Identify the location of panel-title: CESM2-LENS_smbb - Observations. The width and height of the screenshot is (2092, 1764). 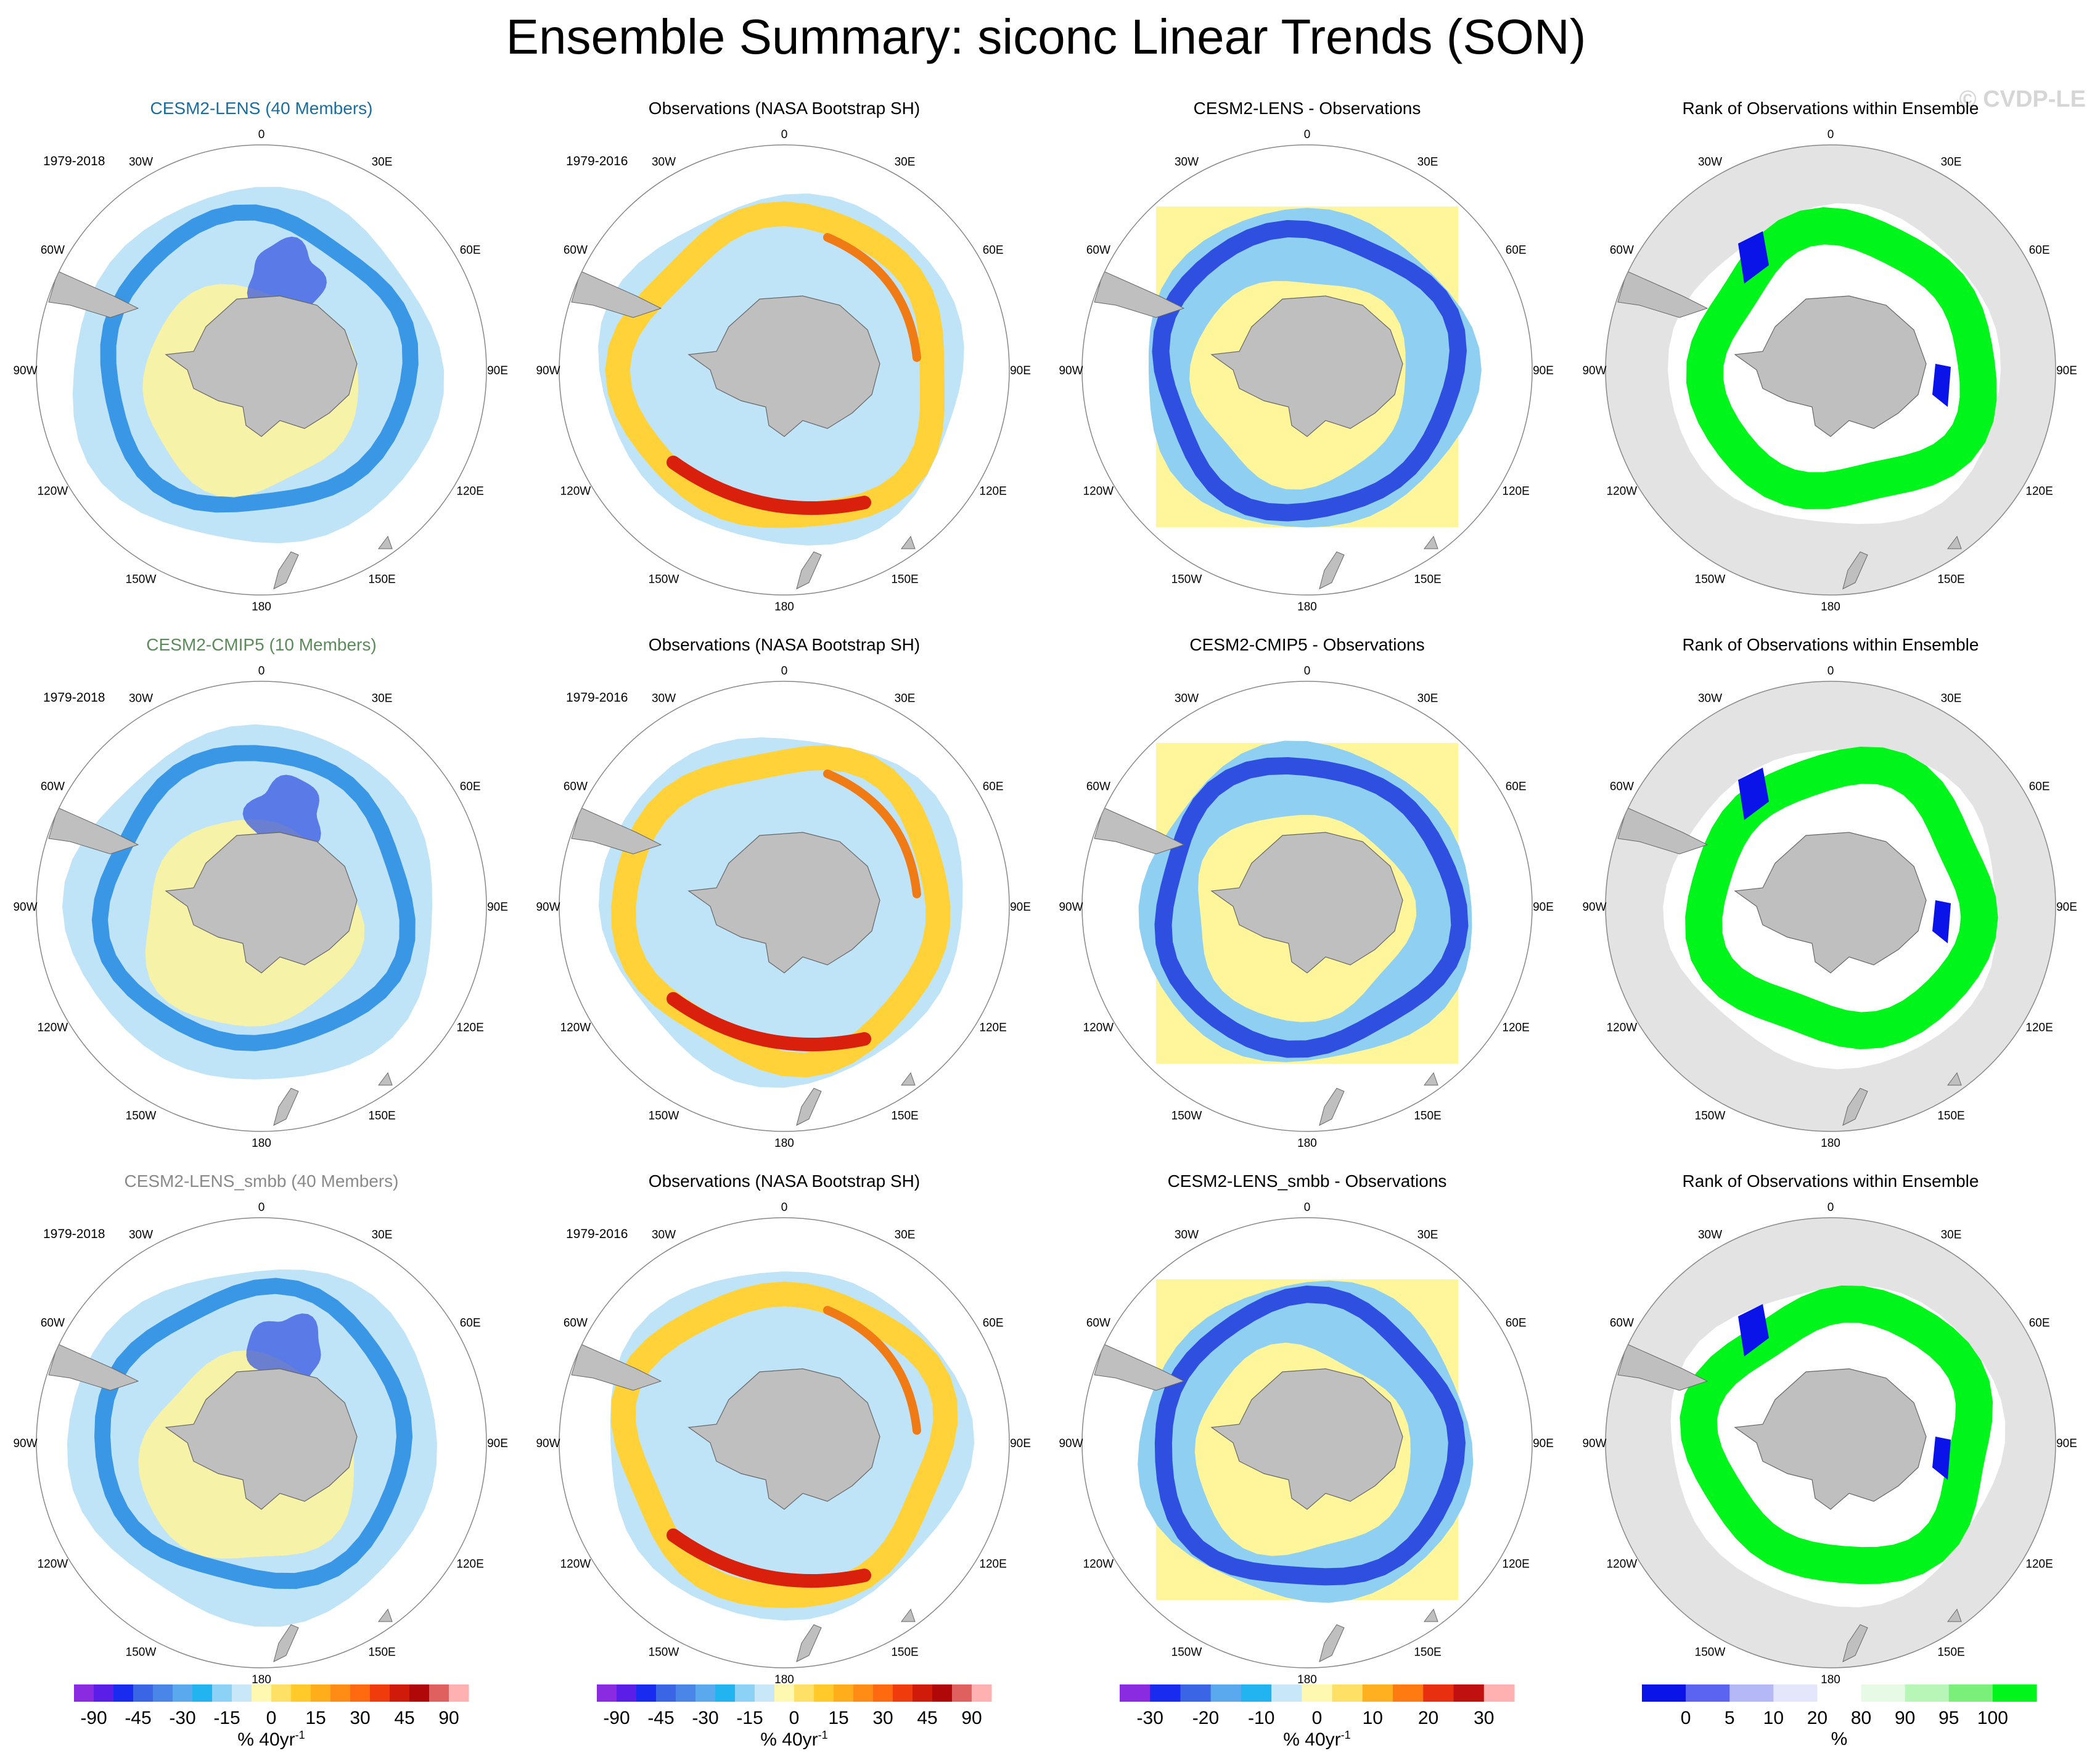
(1307, 1181).